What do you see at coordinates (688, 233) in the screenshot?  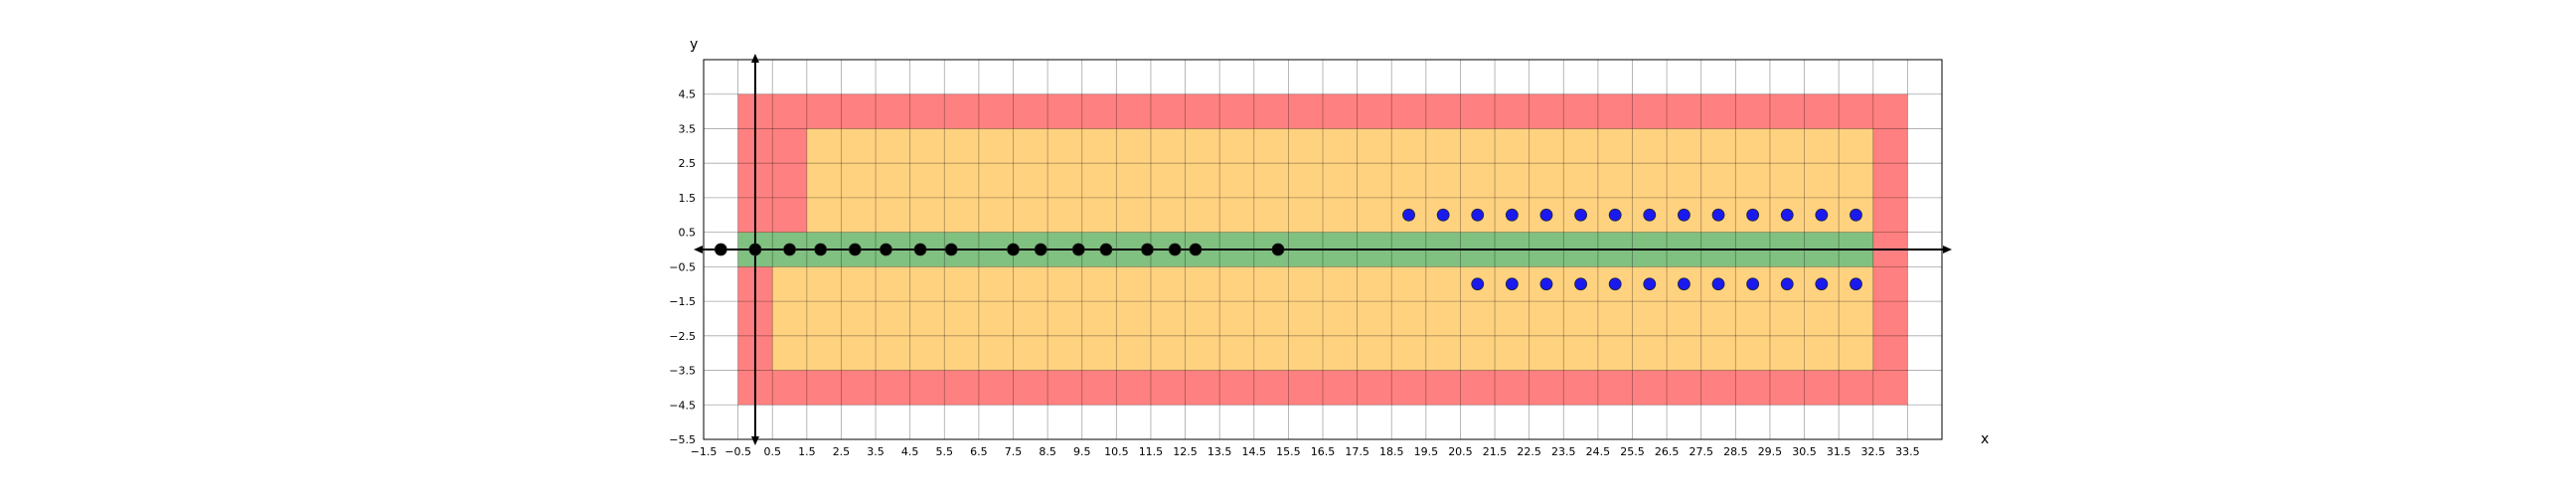 I see `y-tick-label: 0.5` at bounding box center [688, 233].